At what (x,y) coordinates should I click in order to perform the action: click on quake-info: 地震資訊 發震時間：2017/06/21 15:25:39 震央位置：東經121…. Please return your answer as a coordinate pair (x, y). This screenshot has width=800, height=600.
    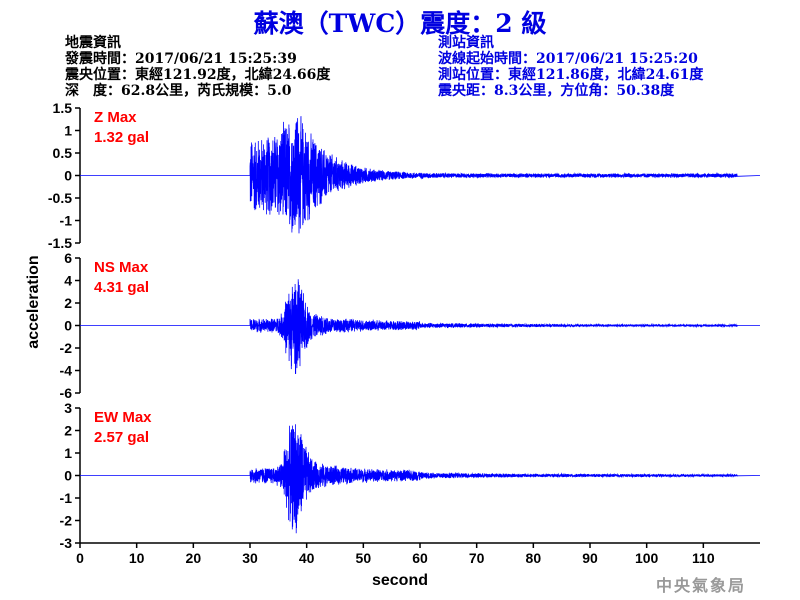
    Looking at the image, I should click on (197, 67).